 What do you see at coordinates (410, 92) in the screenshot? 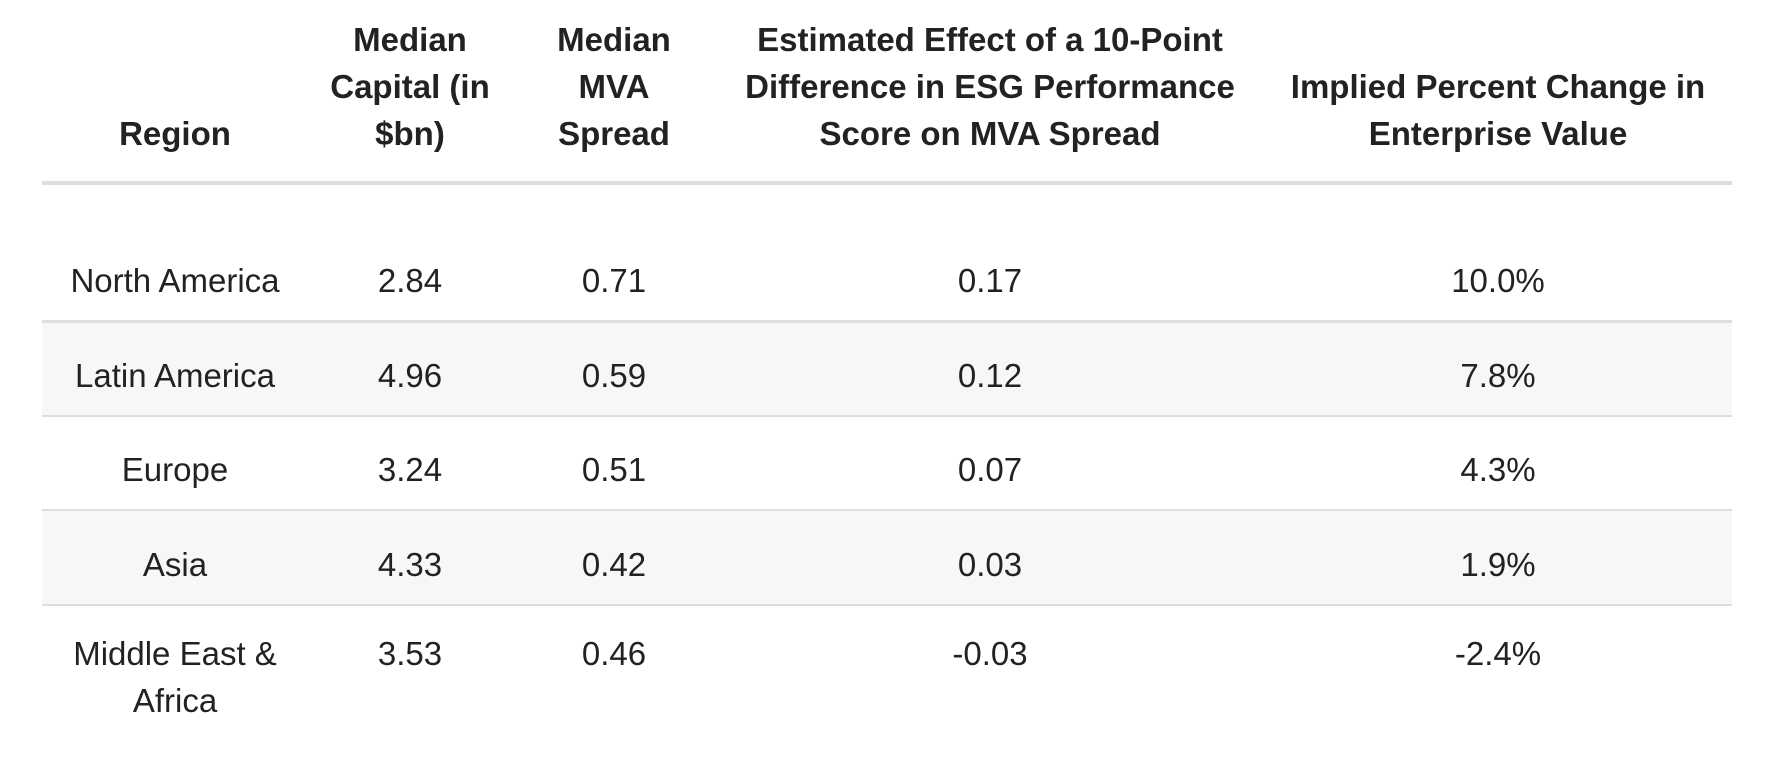
I see `header-median-capital: Median Capital (in $bn)` at bounding box center [410, 92].